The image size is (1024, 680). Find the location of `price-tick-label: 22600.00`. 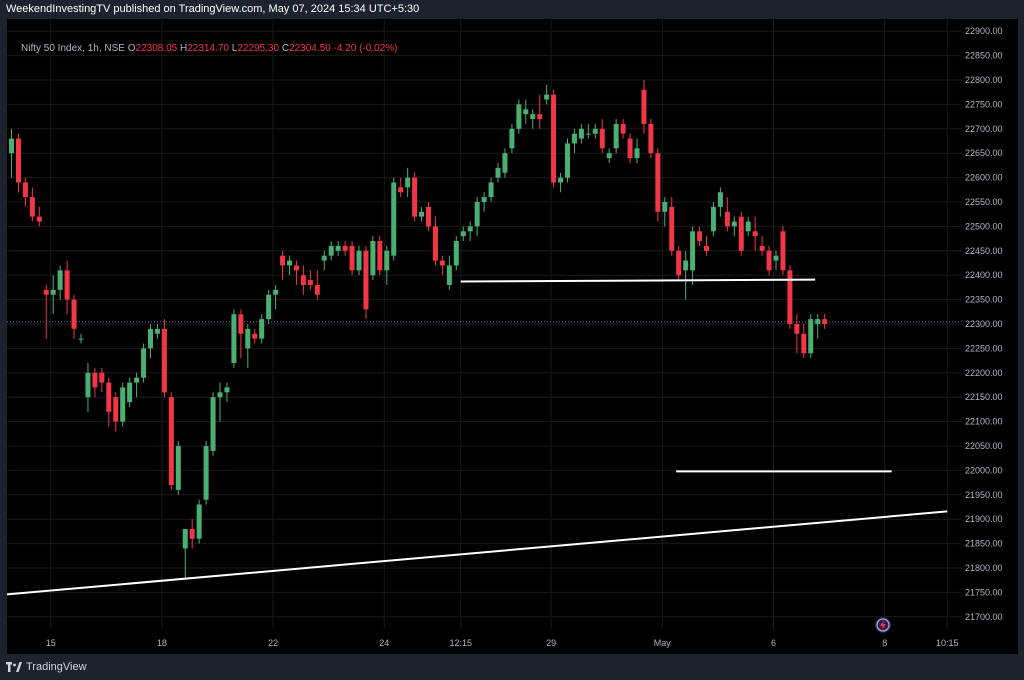

price-tick-label: 22600.00 is located at coordinates (984, 178).